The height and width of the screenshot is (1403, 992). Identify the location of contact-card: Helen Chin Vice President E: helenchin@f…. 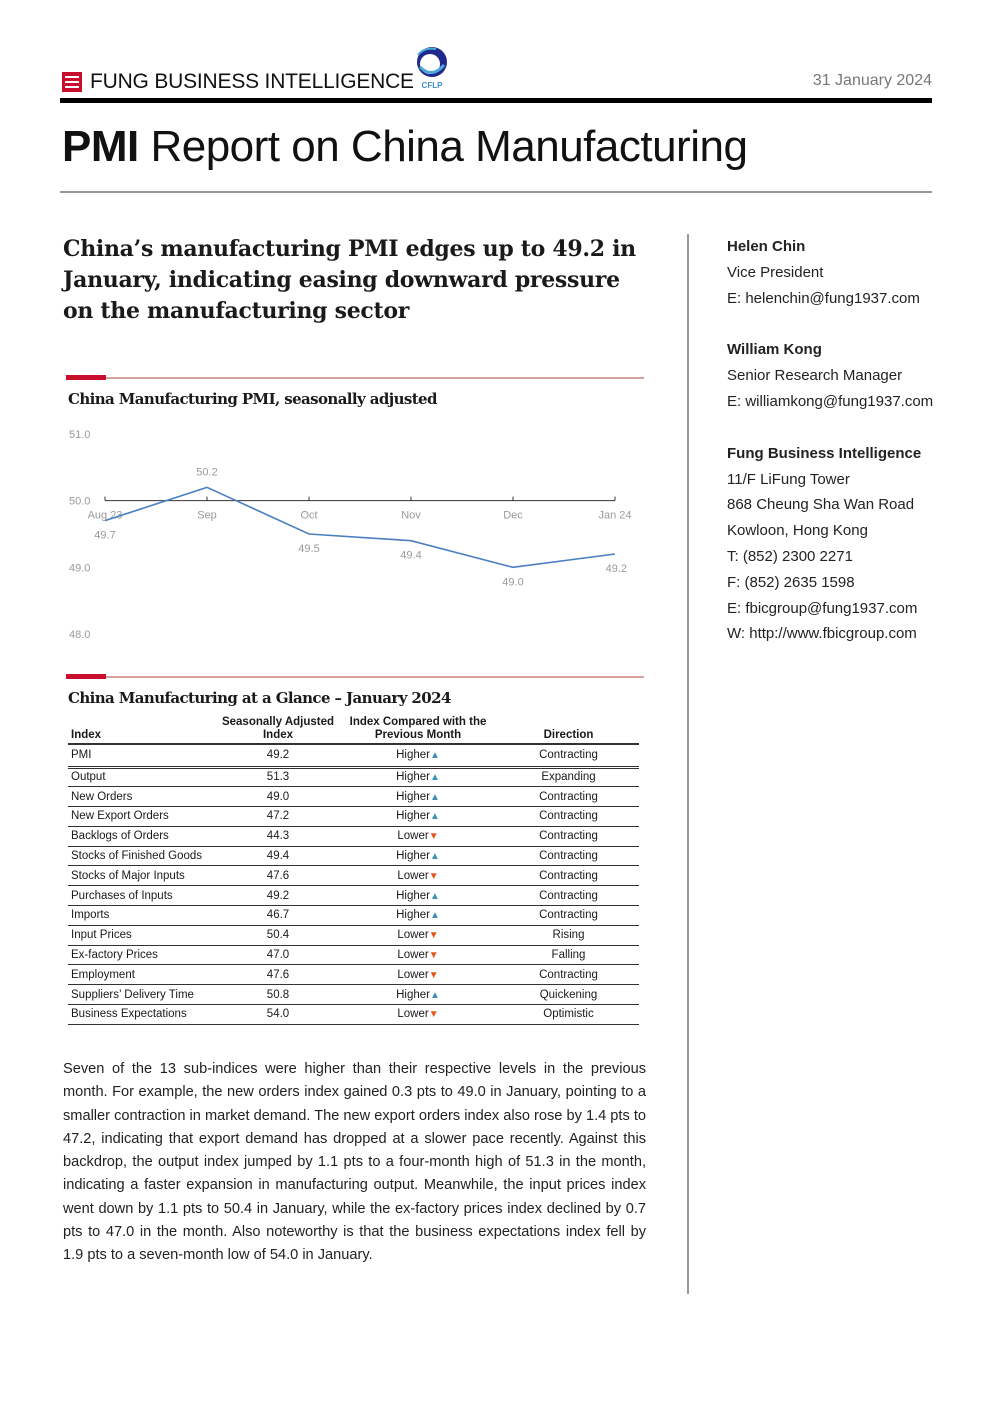
(852, 272).